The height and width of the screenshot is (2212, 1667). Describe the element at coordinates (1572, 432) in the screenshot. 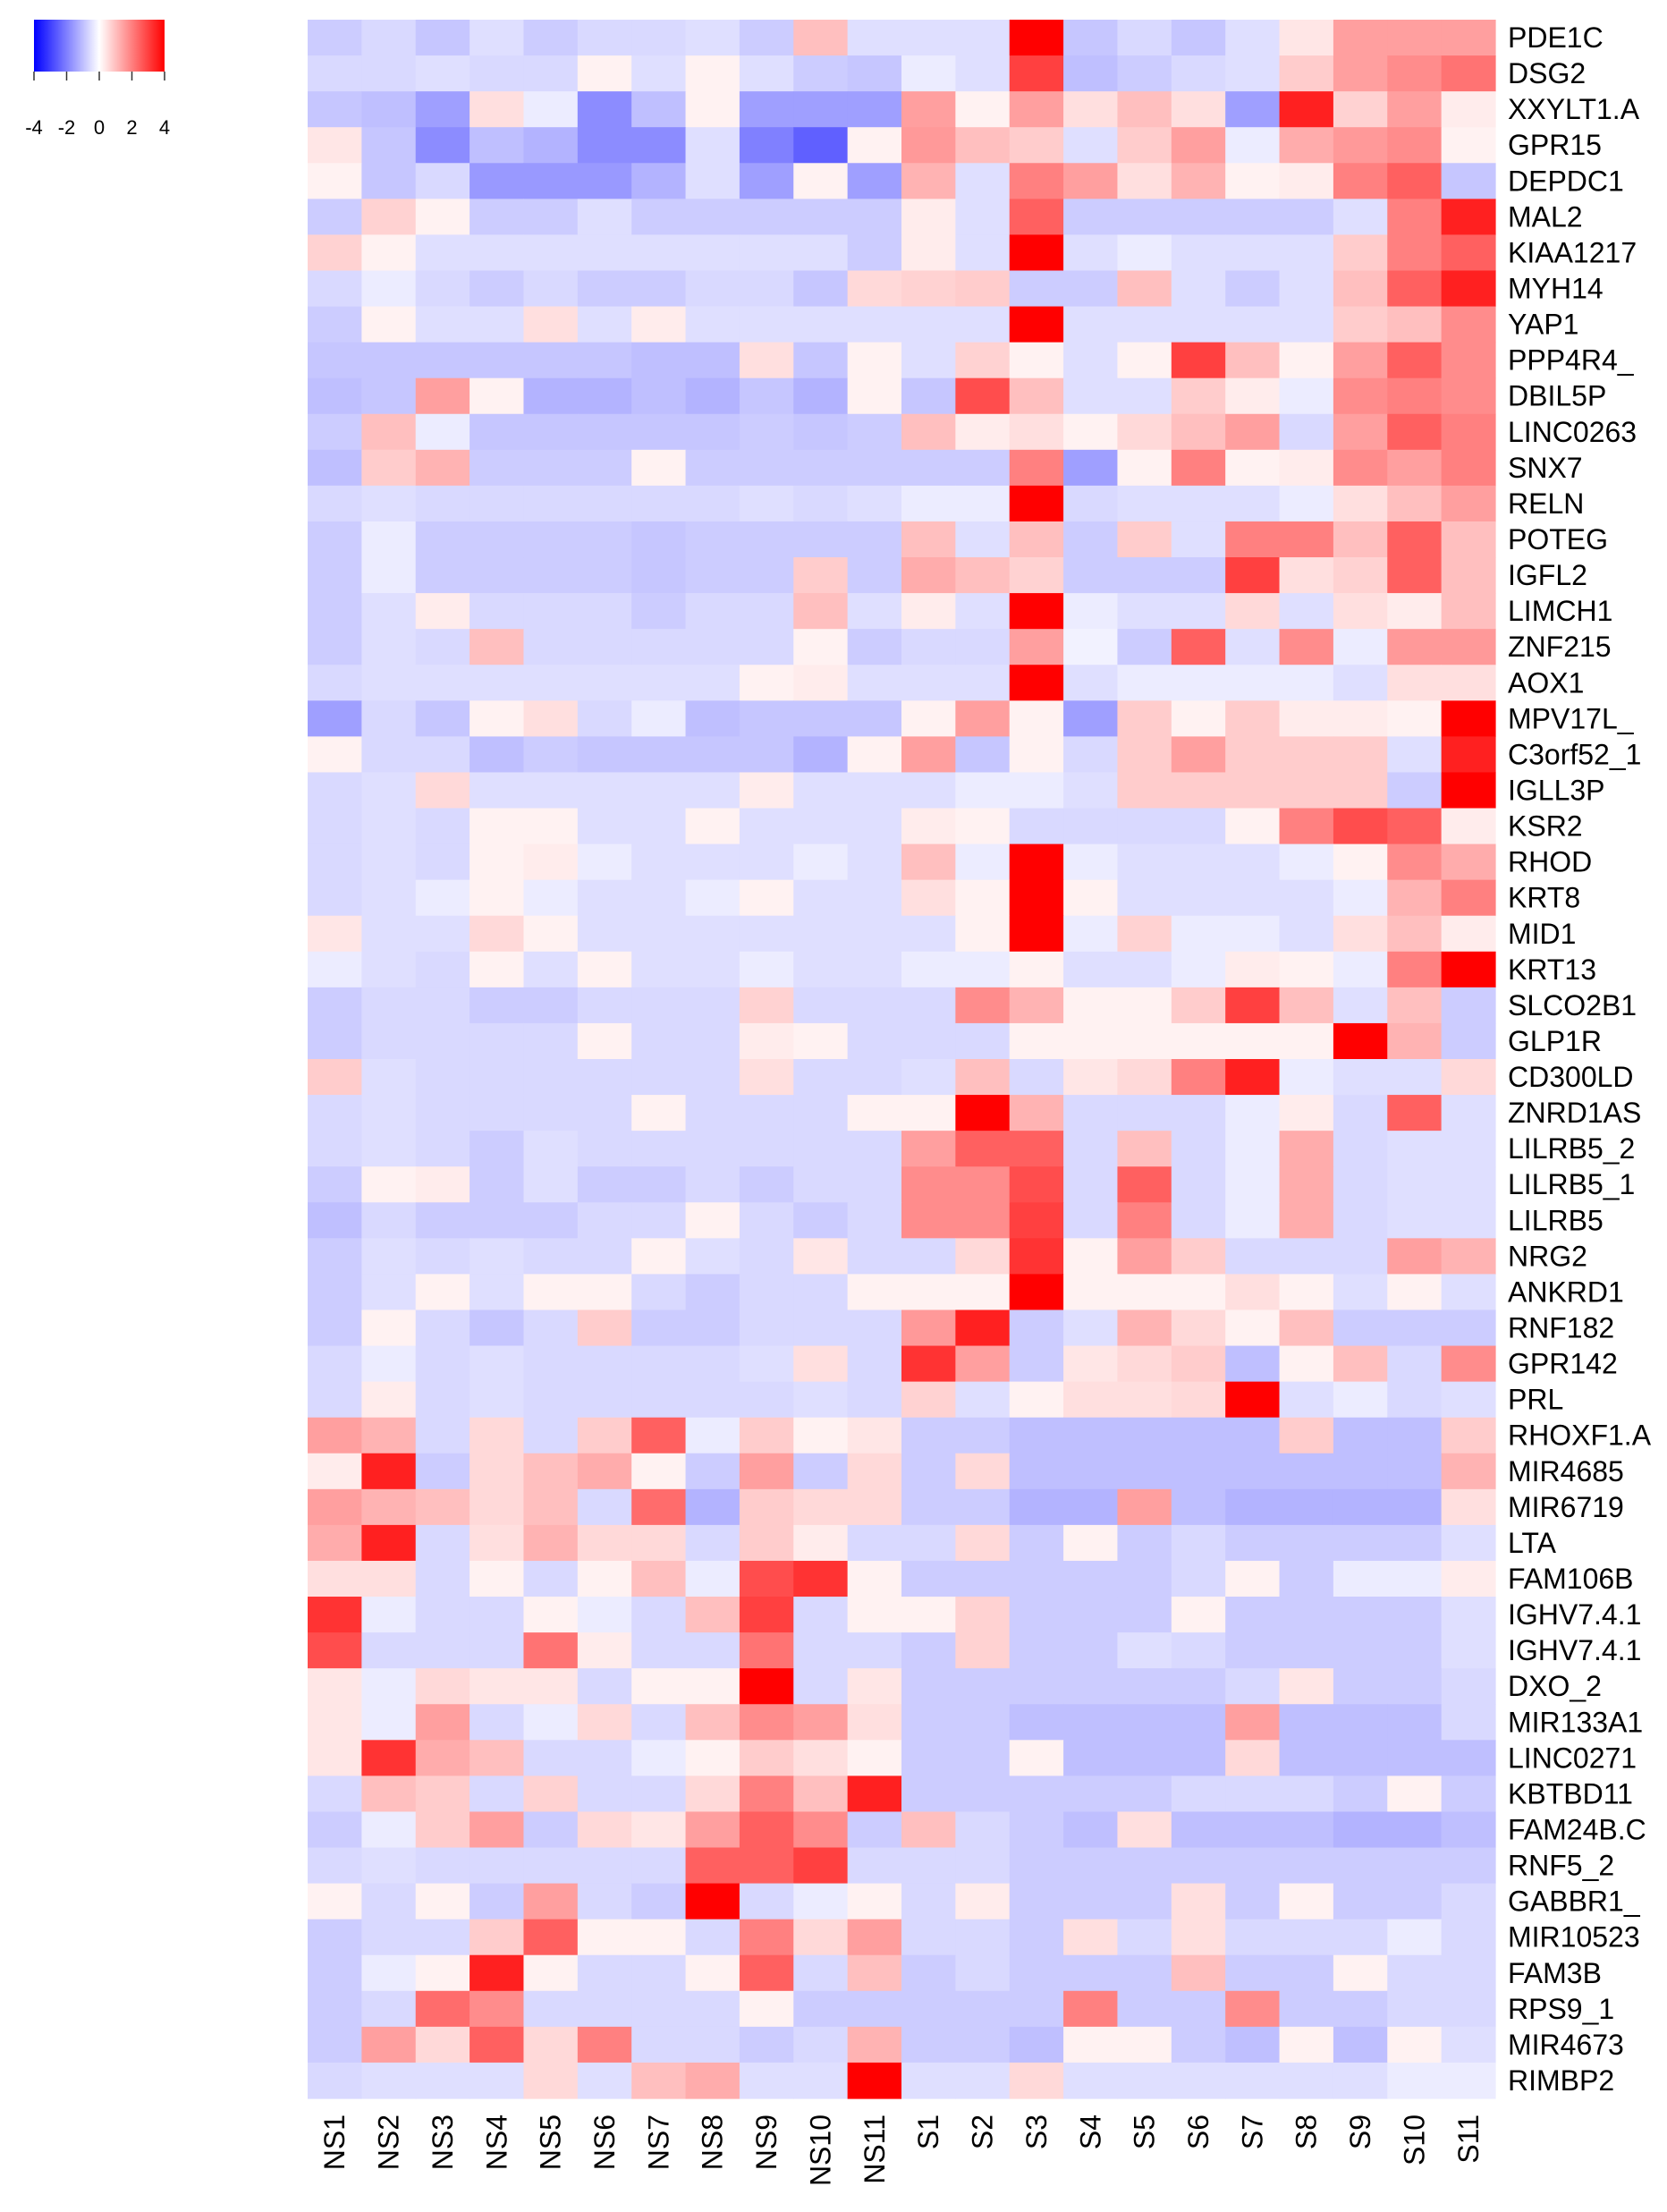

I see `row-label: LINC0263` at that location.